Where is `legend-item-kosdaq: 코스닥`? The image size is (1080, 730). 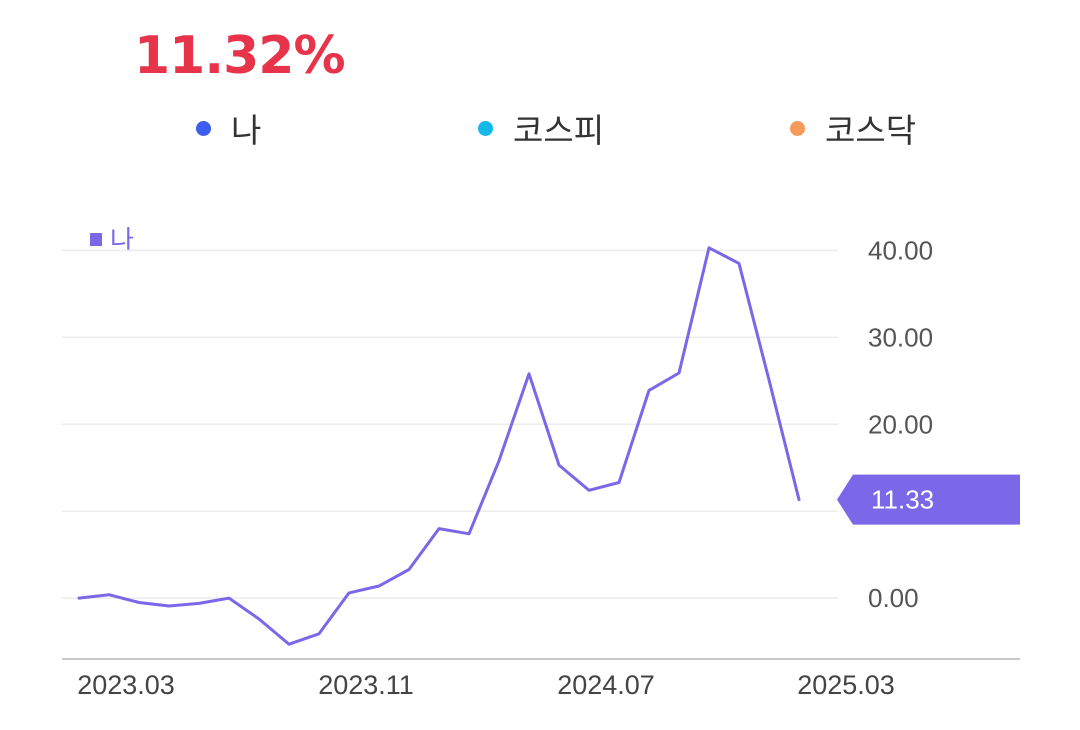 legend-item-kosdaq: 코스닥 is located at coordinates (853, 128).